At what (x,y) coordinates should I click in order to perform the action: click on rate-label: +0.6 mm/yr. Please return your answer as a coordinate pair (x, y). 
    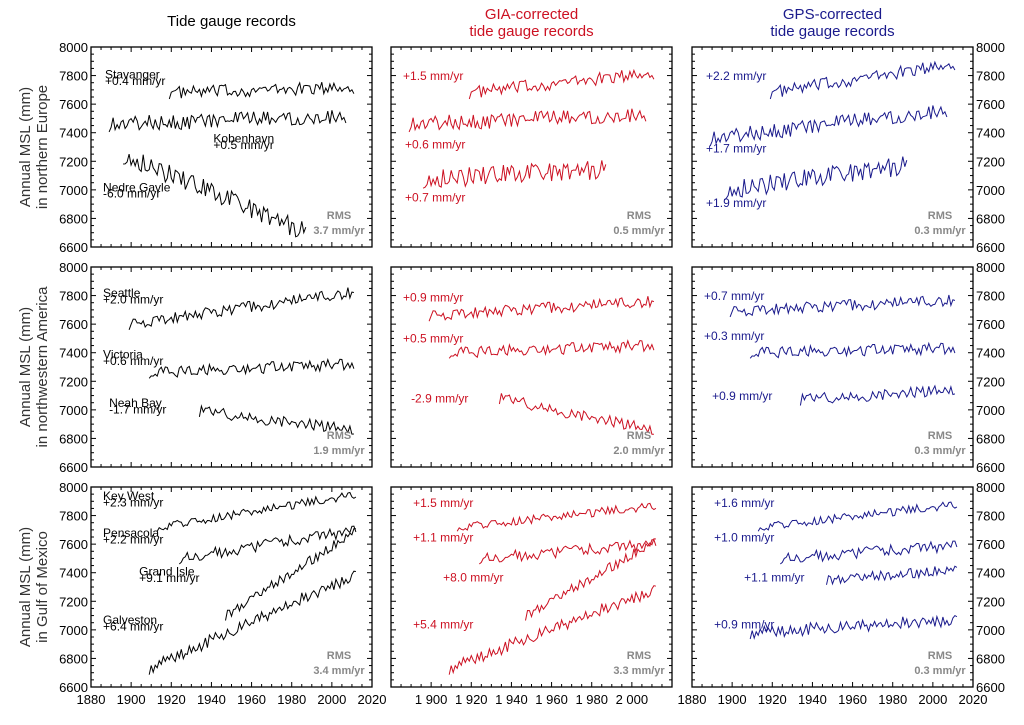
    Looking at the image, I should click on (133, 361).